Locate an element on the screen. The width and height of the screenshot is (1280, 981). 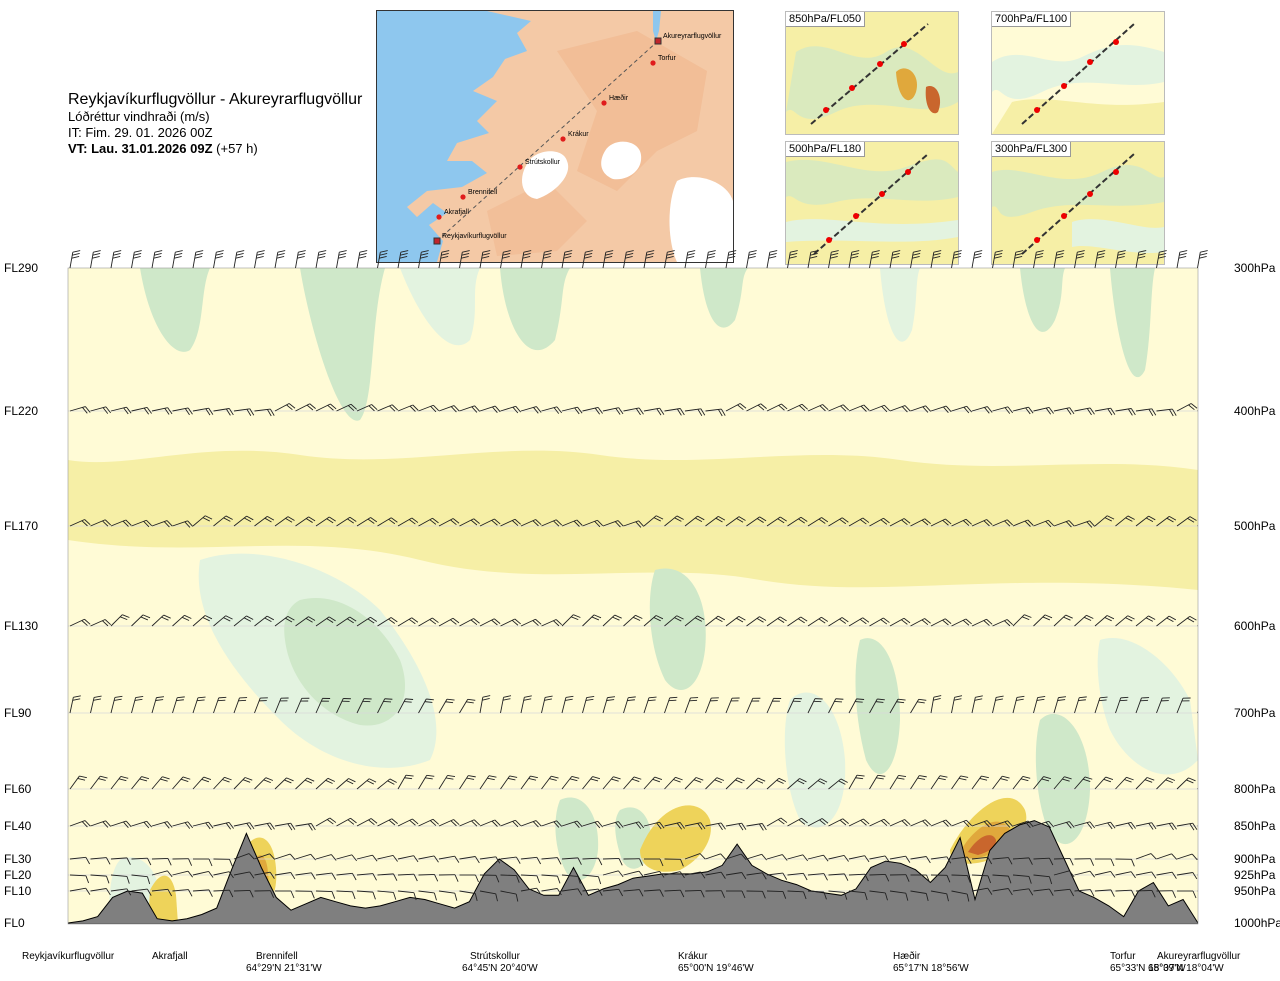
airport-marker is located at coordinates (658, 41).